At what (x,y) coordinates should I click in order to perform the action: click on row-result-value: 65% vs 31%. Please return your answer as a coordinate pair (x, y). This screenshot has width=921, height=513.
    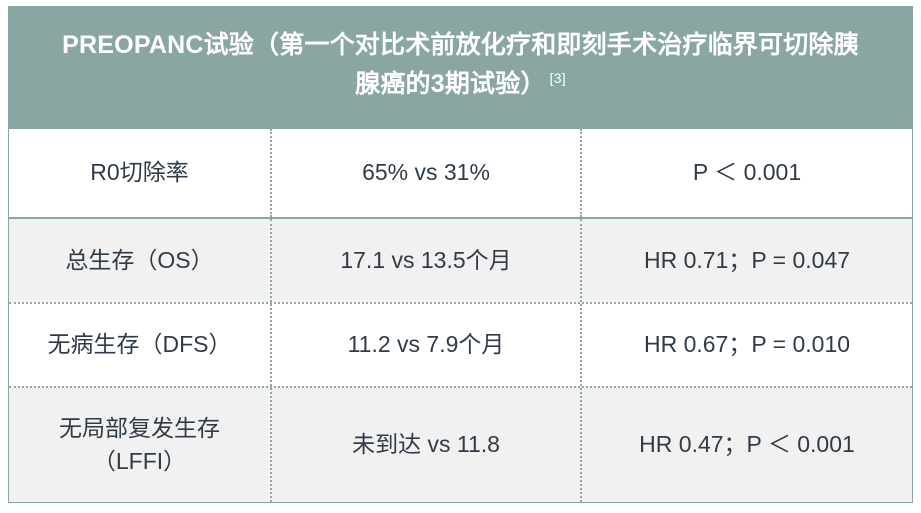
    Looking at the image, I should click on (425, 173).